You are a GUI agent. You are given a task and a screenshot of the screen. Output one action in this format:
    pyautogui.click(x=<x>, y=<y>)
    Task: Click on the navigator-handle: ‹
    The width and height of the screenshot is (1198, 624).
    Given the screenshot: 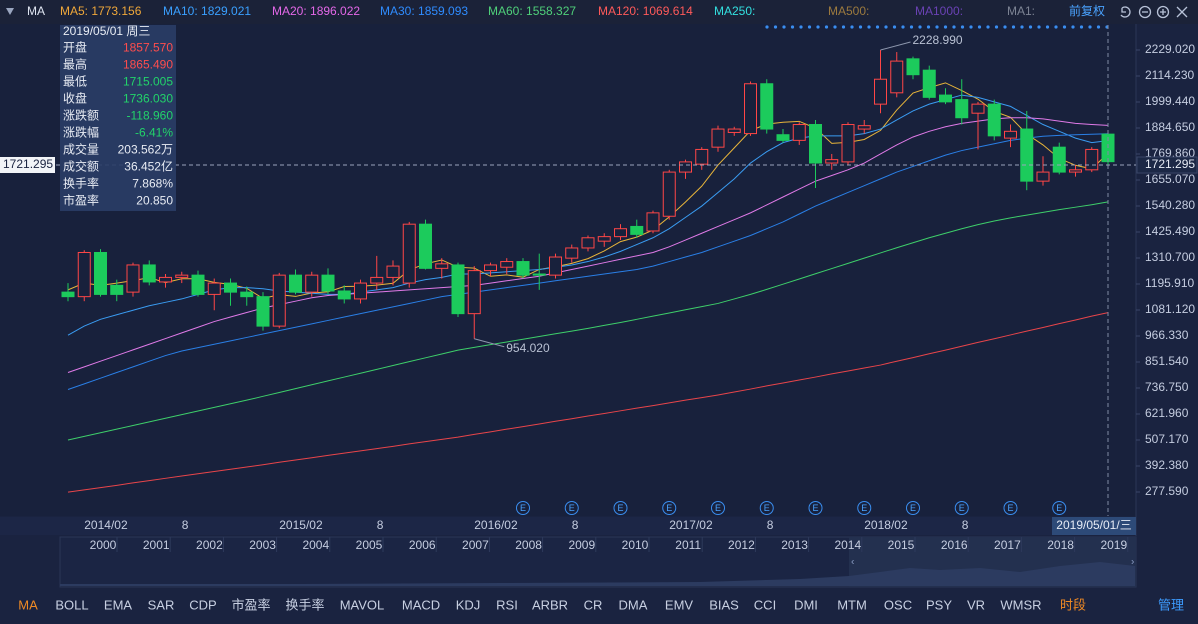 What is the action you would take?
    pyautogui.click(x=852, y=562)
    